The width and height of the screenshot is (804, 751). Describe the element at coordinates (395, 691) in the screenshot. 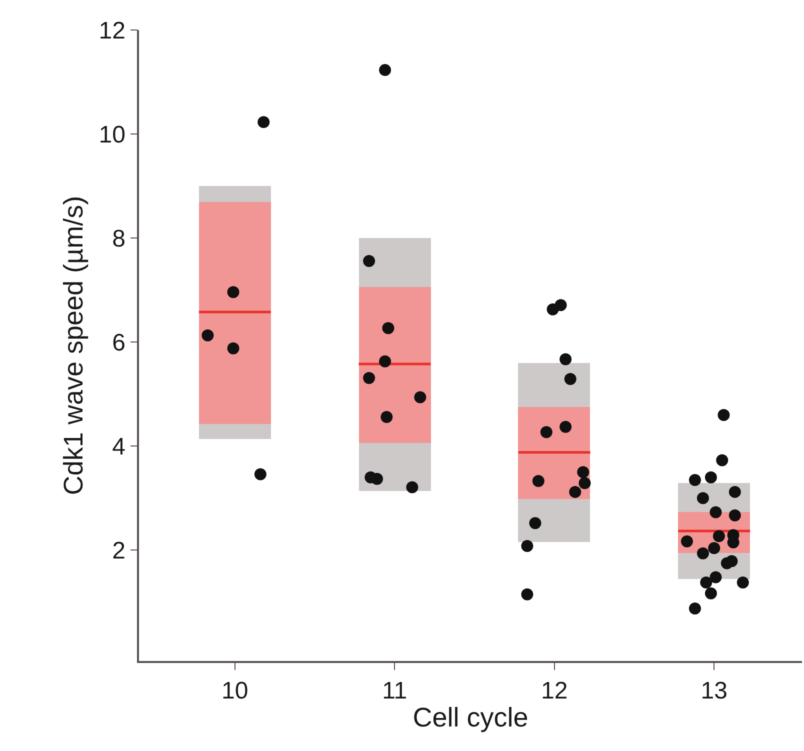

I see `x-tick-label: 11` at that location.